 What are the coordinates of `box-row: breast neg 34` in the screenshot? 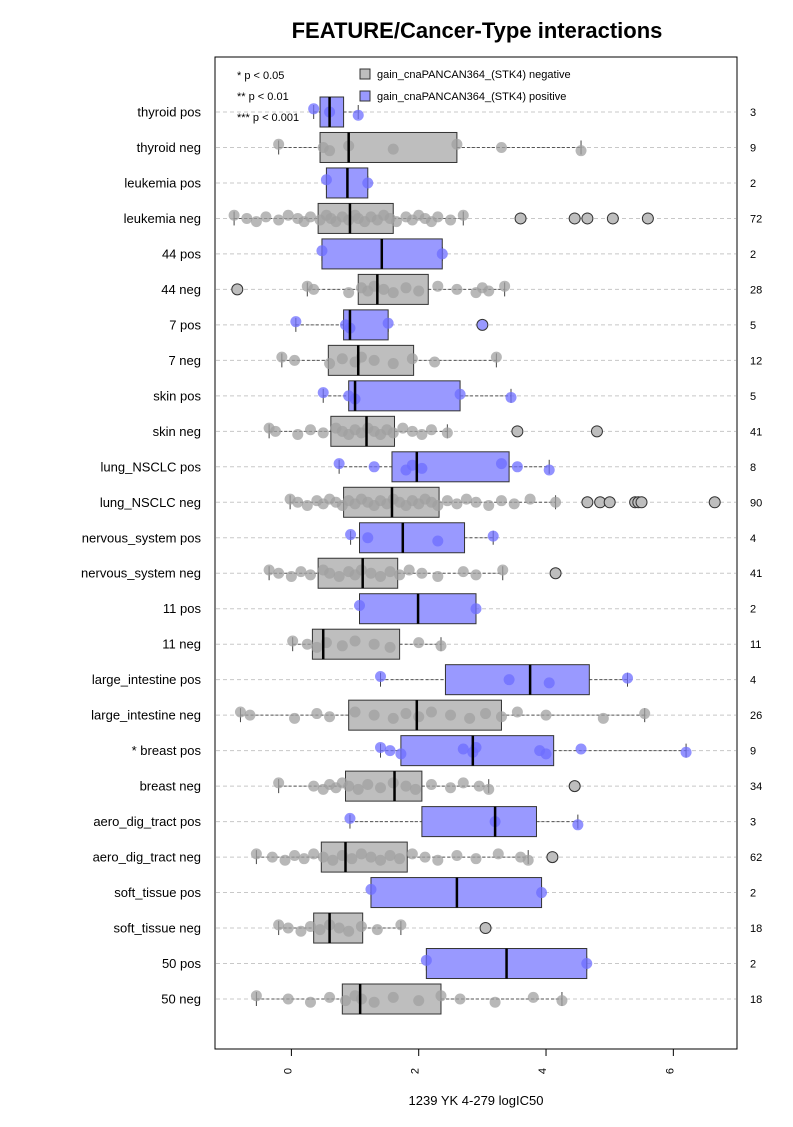 It's located at (451, 786).